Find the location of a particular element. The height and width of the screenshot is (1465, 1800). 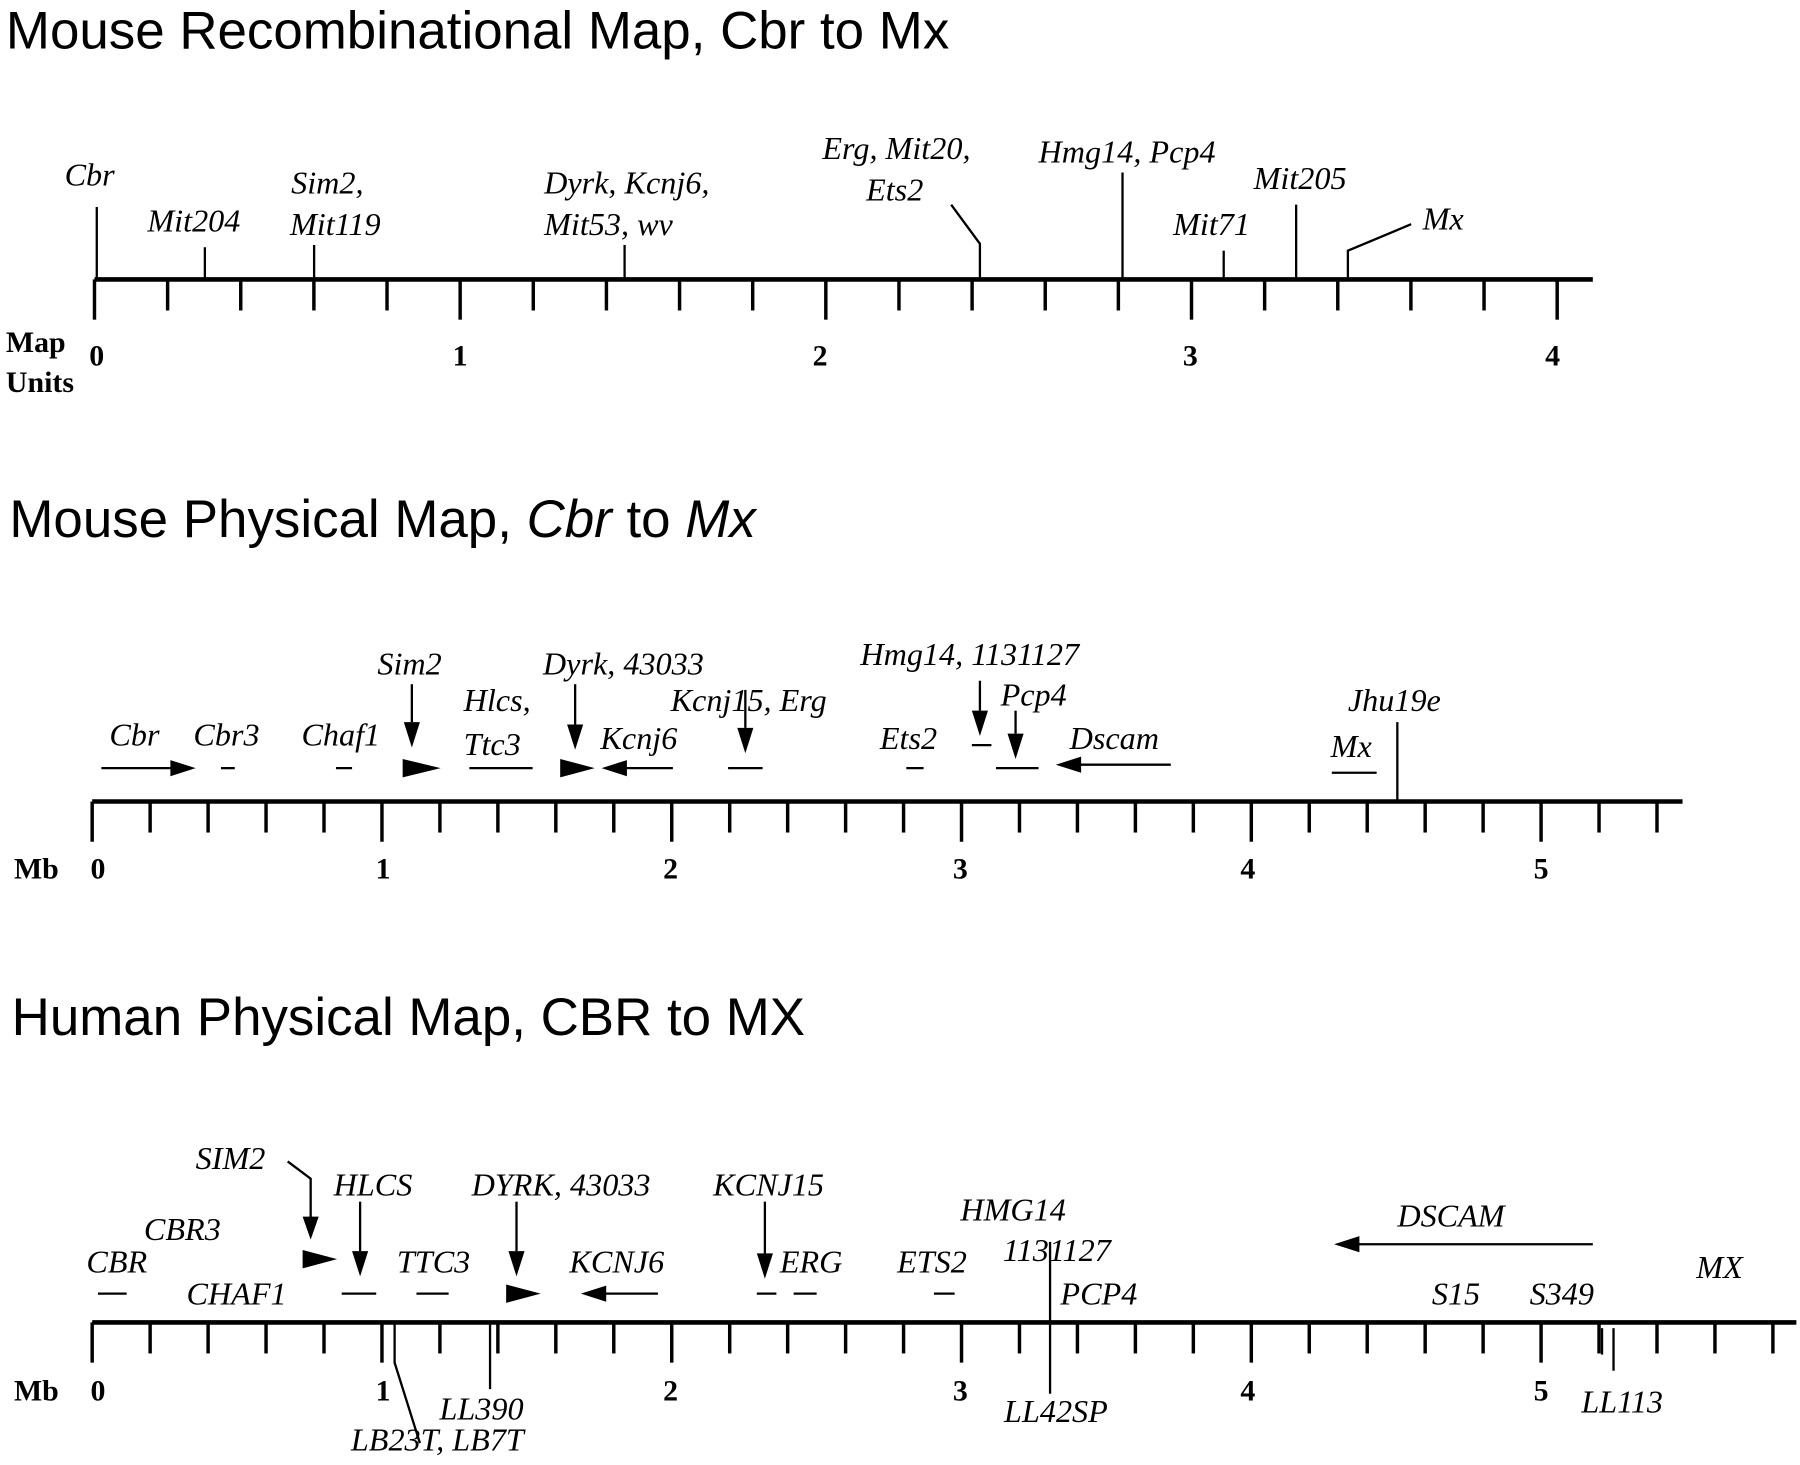

gene-label: Jhu19e is located at coordinates (1394, 700).